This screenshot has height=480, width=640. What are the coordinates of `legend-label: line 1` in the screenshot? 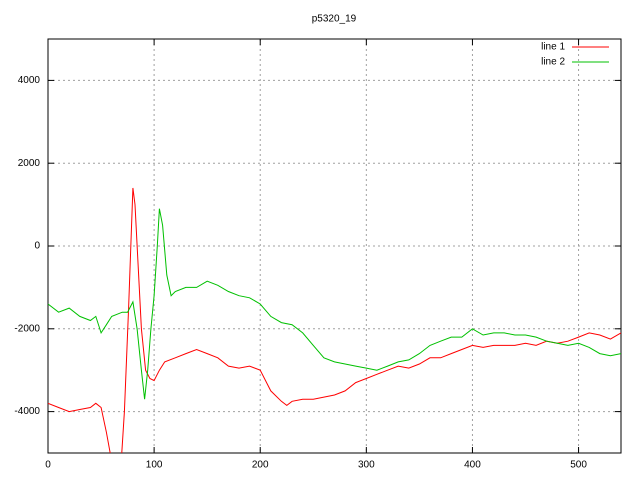 It's located at (553, 47).